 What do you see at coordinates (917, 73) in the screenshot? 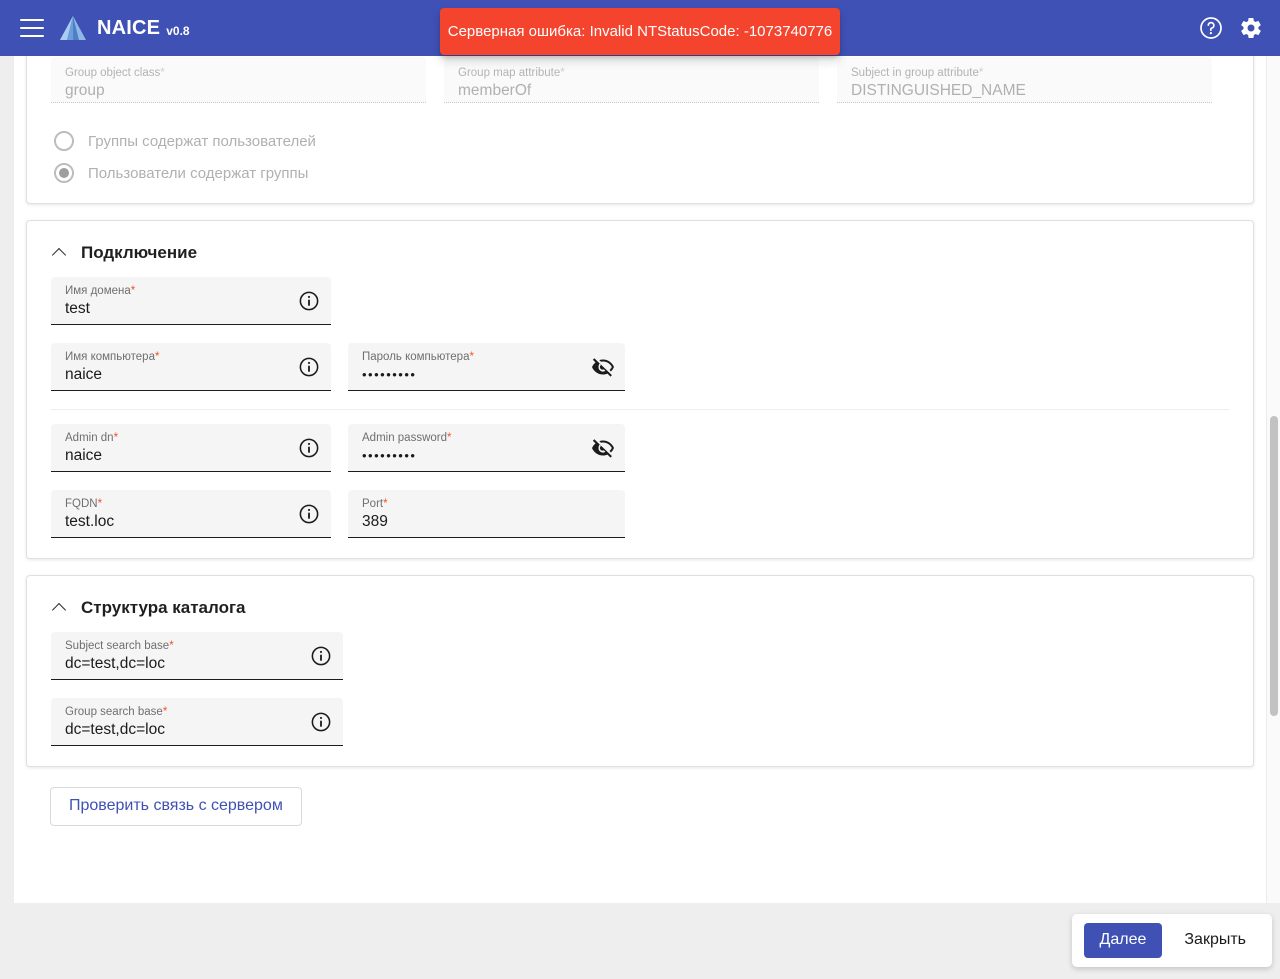
I see `subject-in-group-attribute-label: Subject in group attribute*` at bounding box center [917, 73].